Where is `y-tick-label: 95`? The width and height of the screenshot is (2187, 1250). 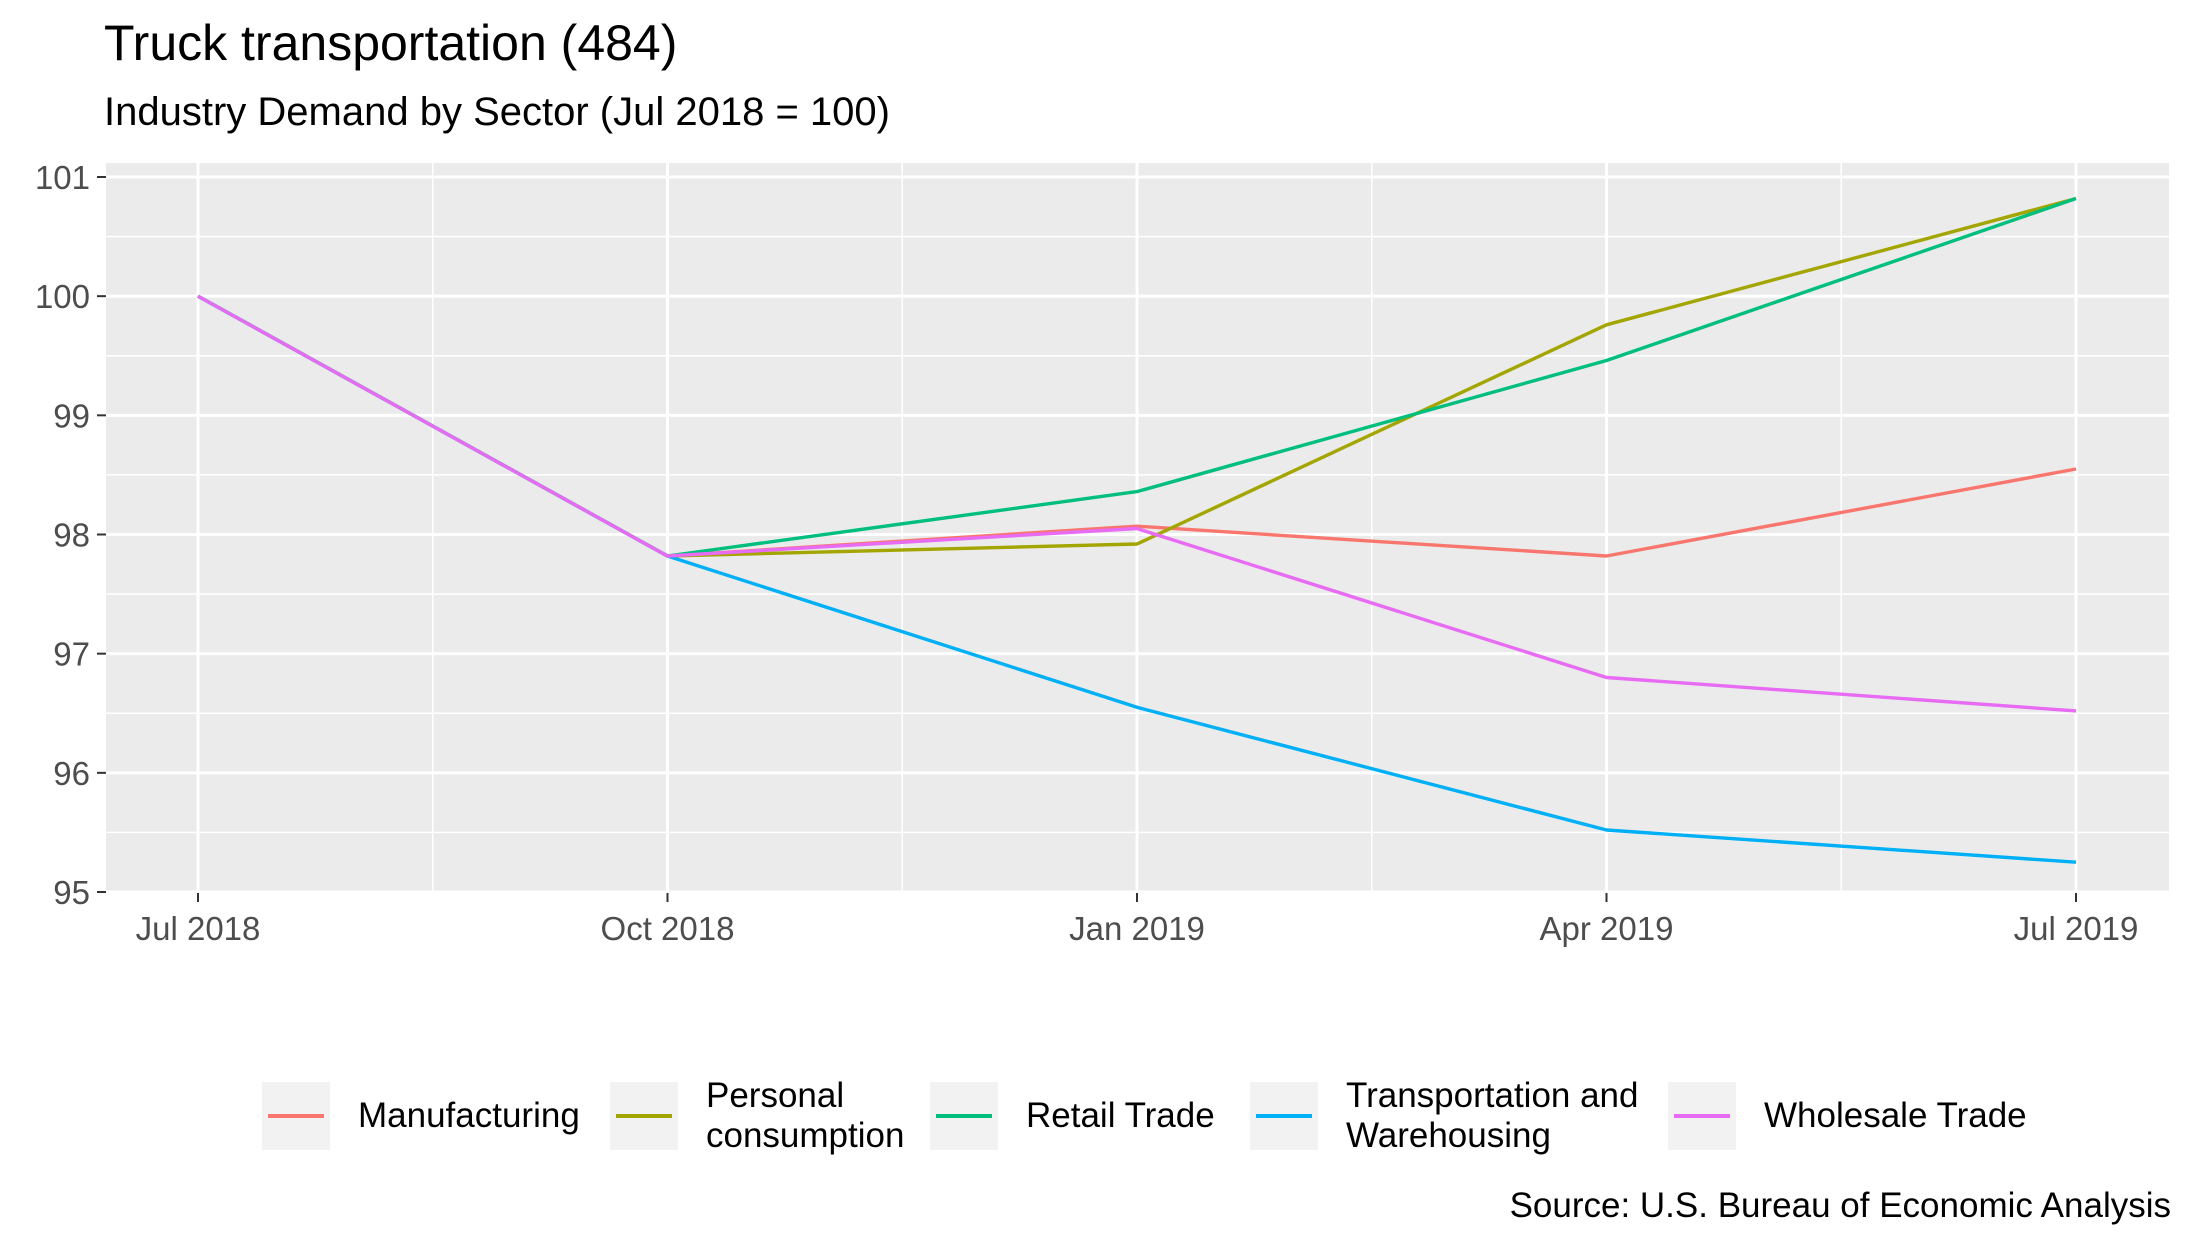
y-tick-label: 95 is located at coordinates (71, 892).